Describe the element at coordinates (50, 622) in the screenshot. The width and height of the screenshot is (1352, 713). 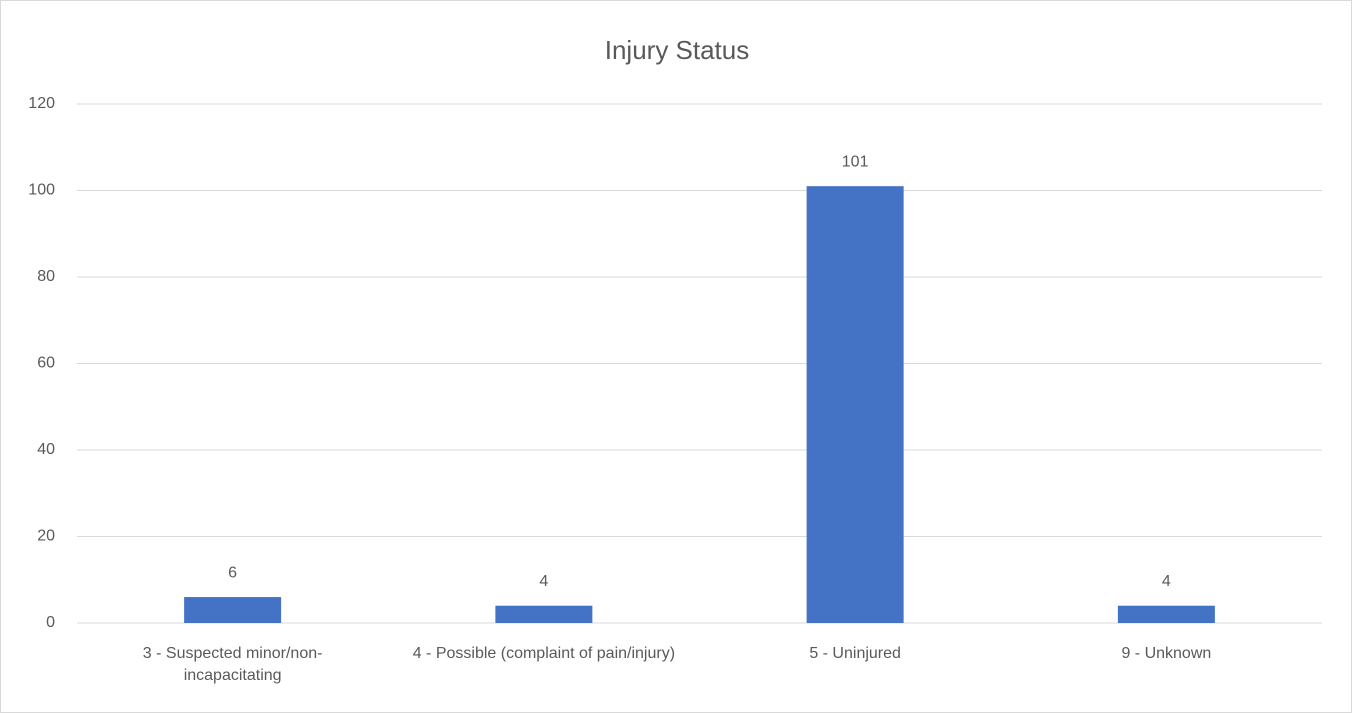
I see `y-tick-label: 0` at that location.